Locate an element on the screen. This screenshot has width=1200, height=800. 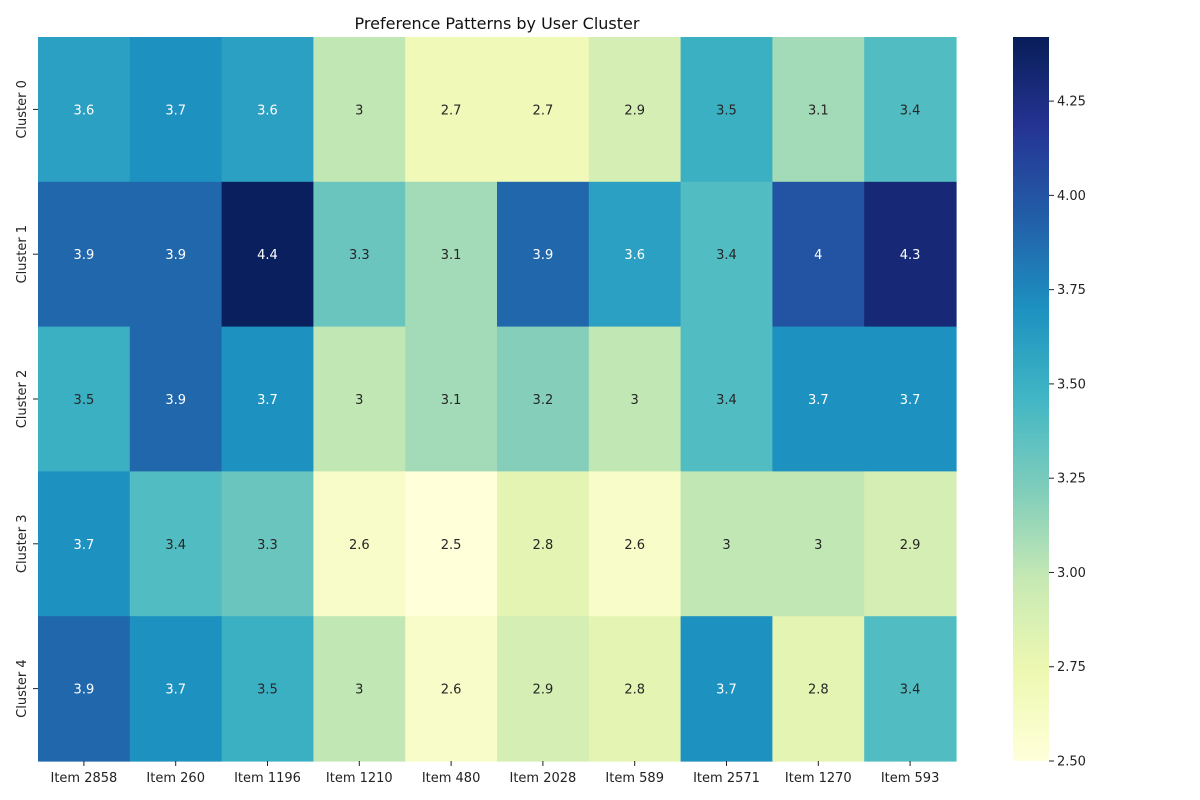
colorbar-tick-label: 3.25 is located at coordinates (1071, 479).